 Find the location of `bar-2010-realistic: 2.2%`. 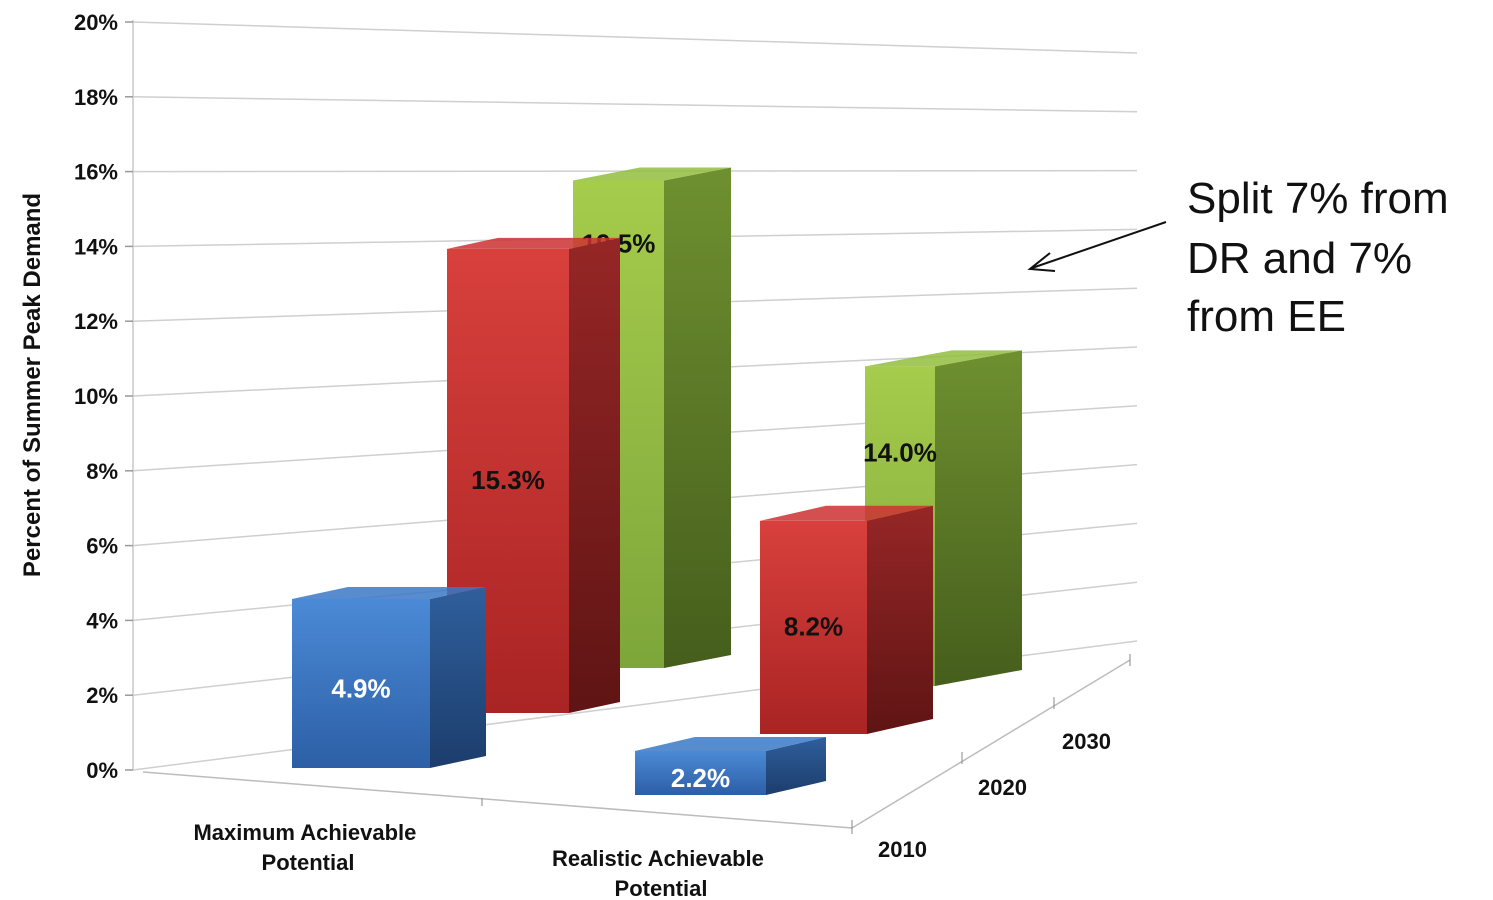

bar-2010-realistic: 2.2% is located at coordinates (730, 766).